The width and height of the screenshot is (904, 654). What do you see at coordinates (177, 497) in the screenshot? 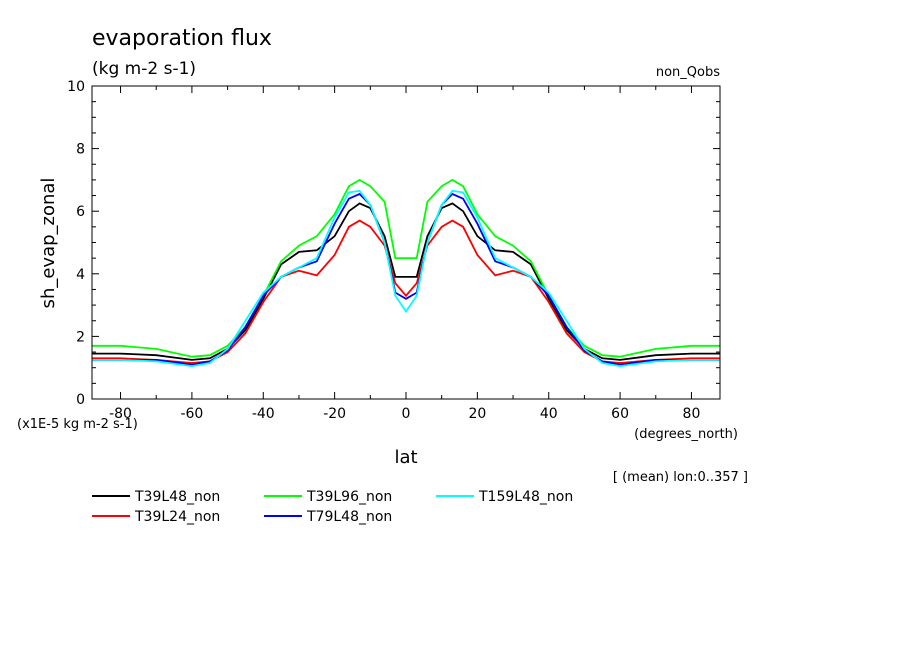
I see `legend-label-0: T39L48_non` at bounding box center [177, 497].